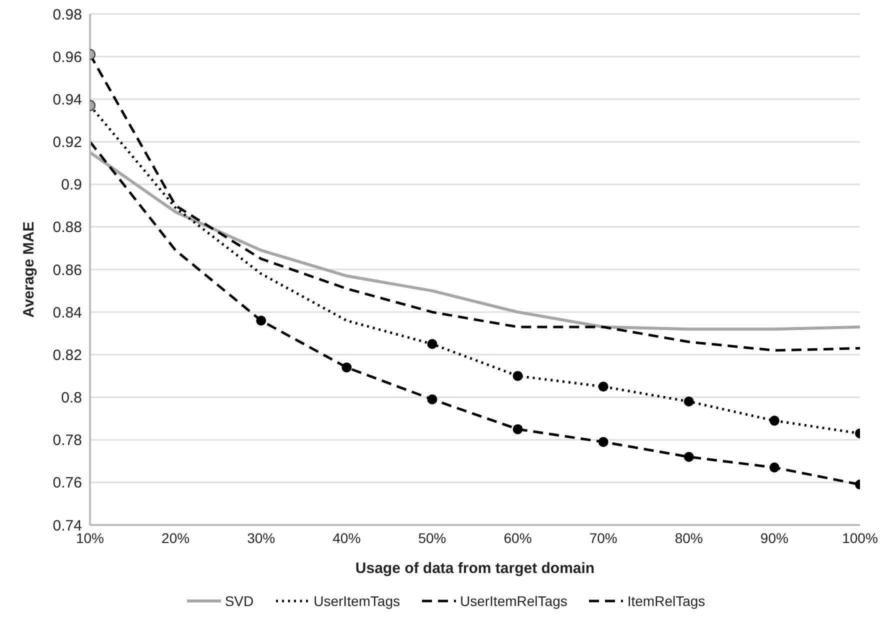 The height and width of the screenshot is (634, 892). Describe the element at coordinates (71, 398) in the screenshot. I see `y-tick-label: 0.8` at that location.